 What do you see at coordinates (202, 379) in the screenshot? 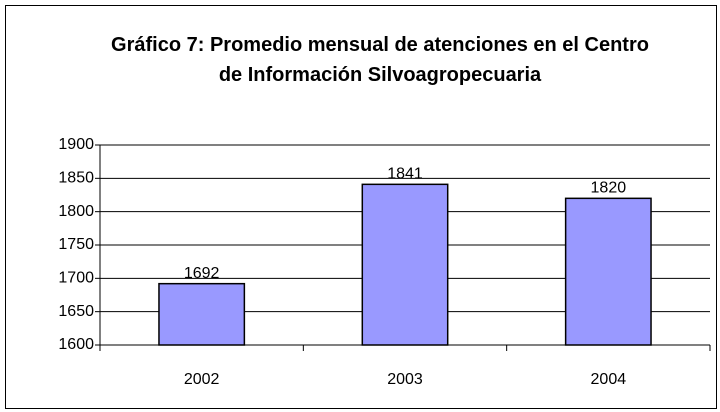
I see `x-tick-label: 2002` at bounding box center [202, 379].